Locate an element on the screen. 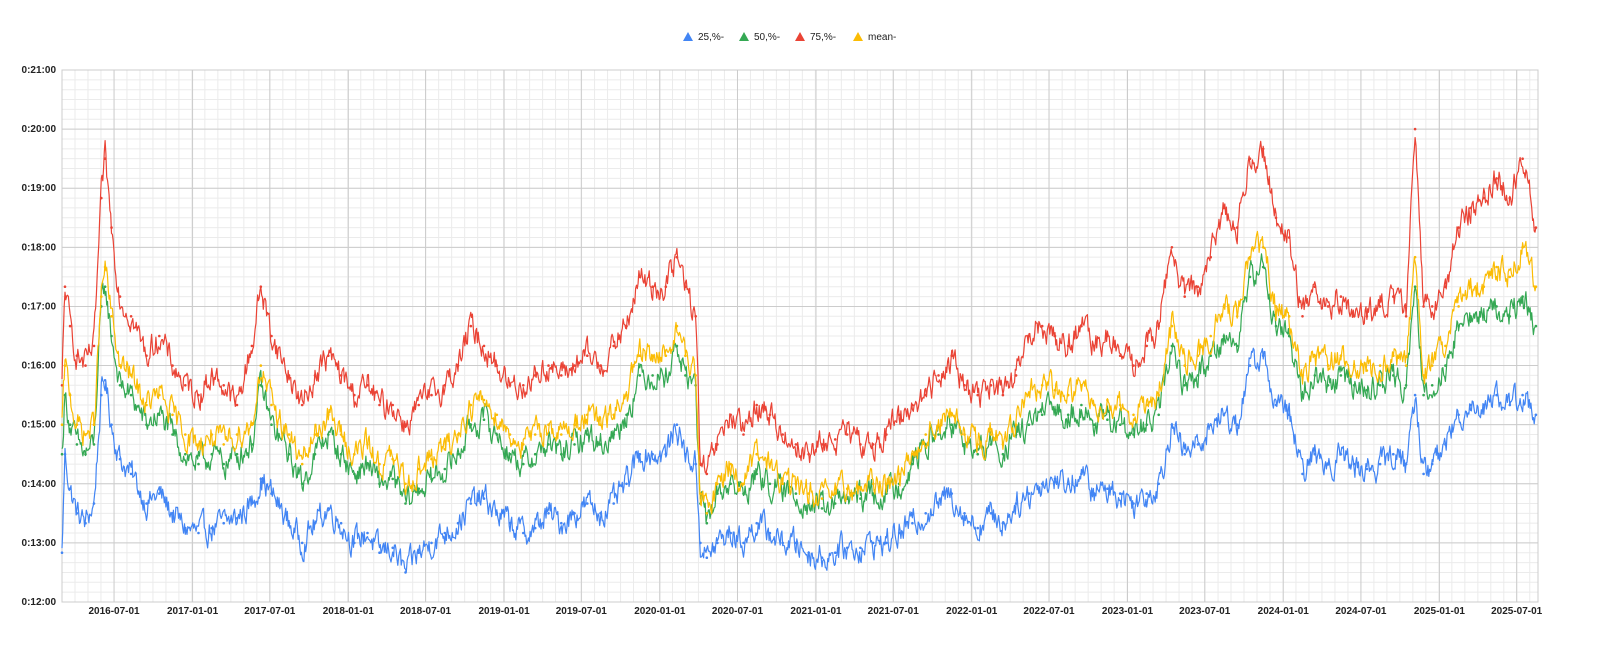 This screenshot has height=663, width=1616. legend: 25,%- 50,%- 75,%- mean- is located at coordinates (789, 37).